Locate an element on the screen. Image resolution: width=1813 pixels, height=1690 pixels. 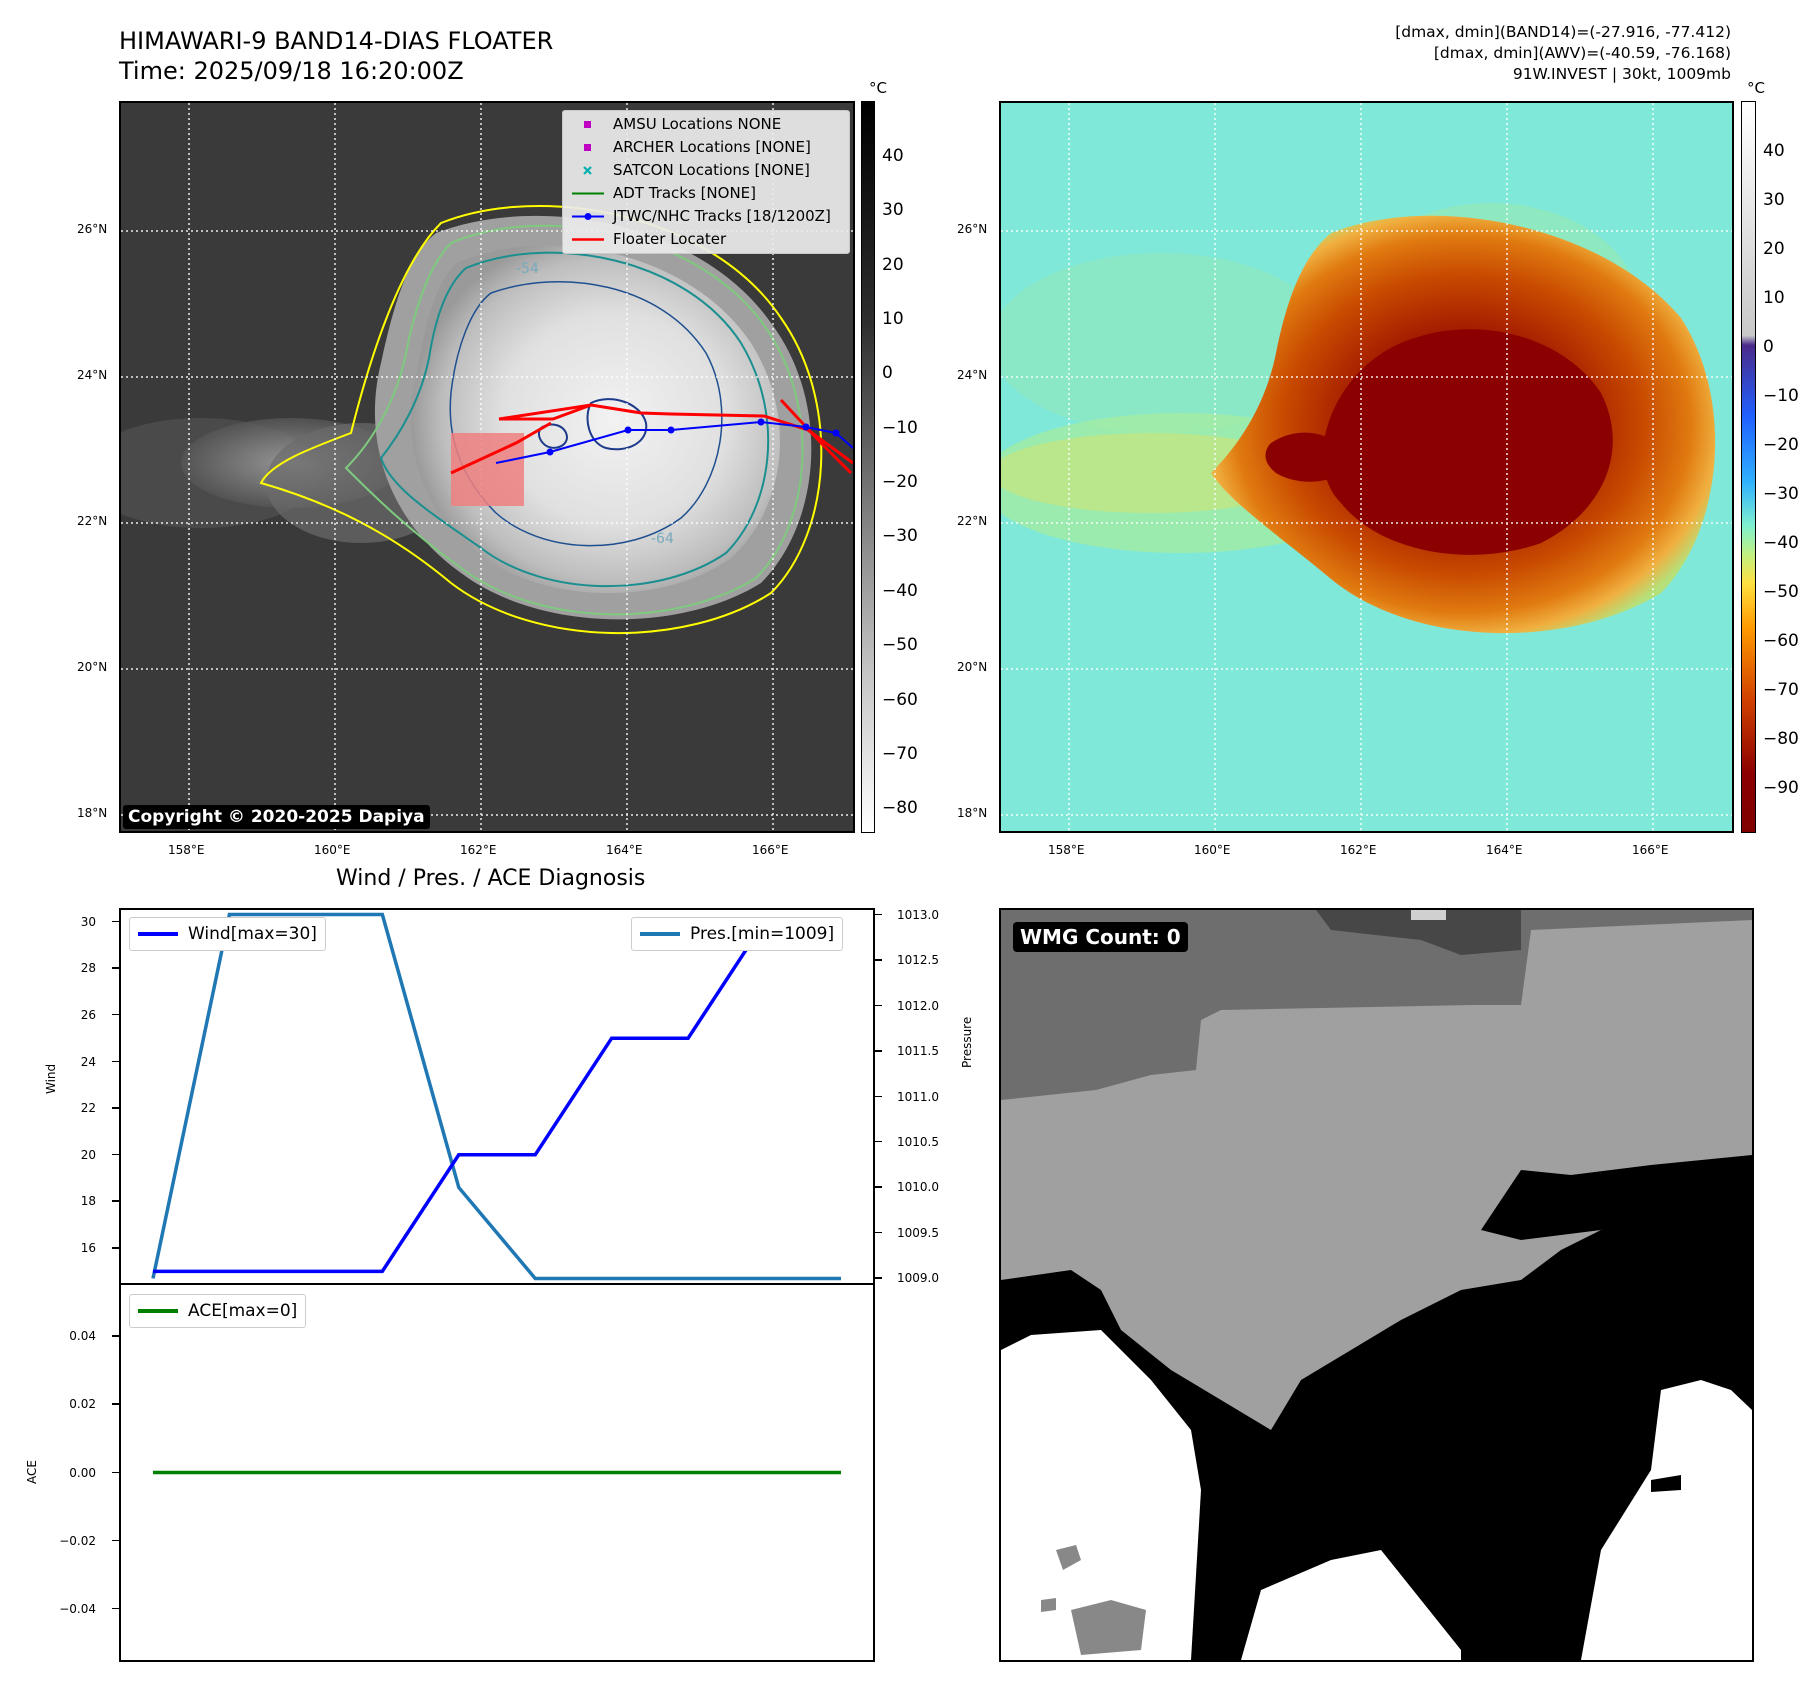
stats-awv: [dmax, dmin](AWV)=(-40.59, -76.168) is located at coordinates (1582, 53).